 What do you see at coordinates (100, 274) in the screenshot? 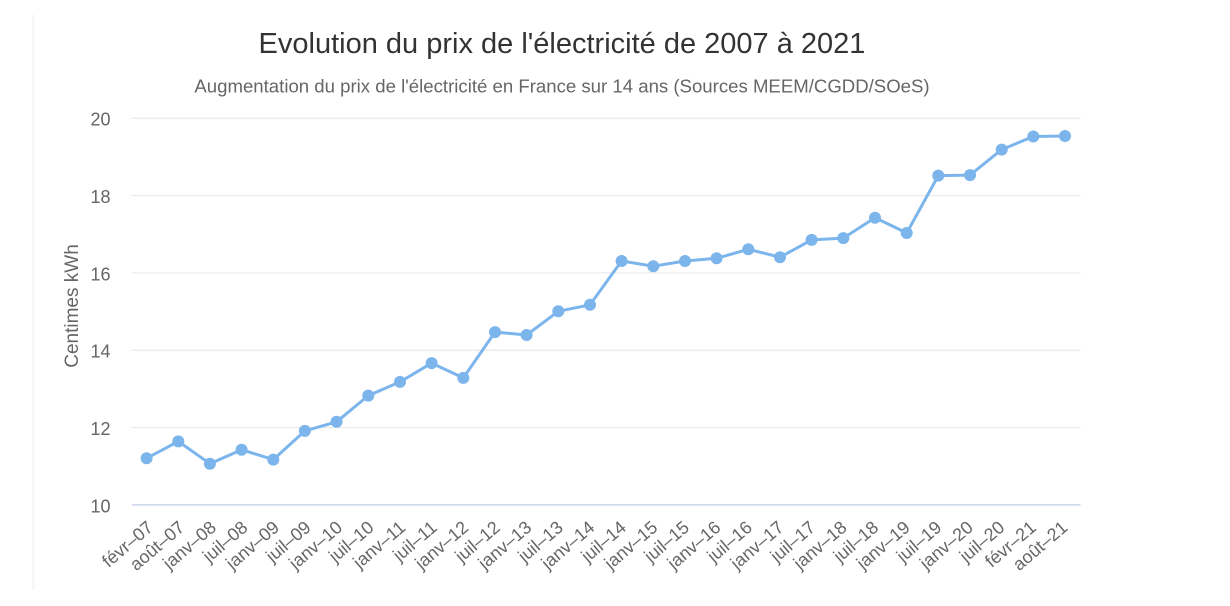
I see `svg-text: 16` at bounding box center [100, 274].